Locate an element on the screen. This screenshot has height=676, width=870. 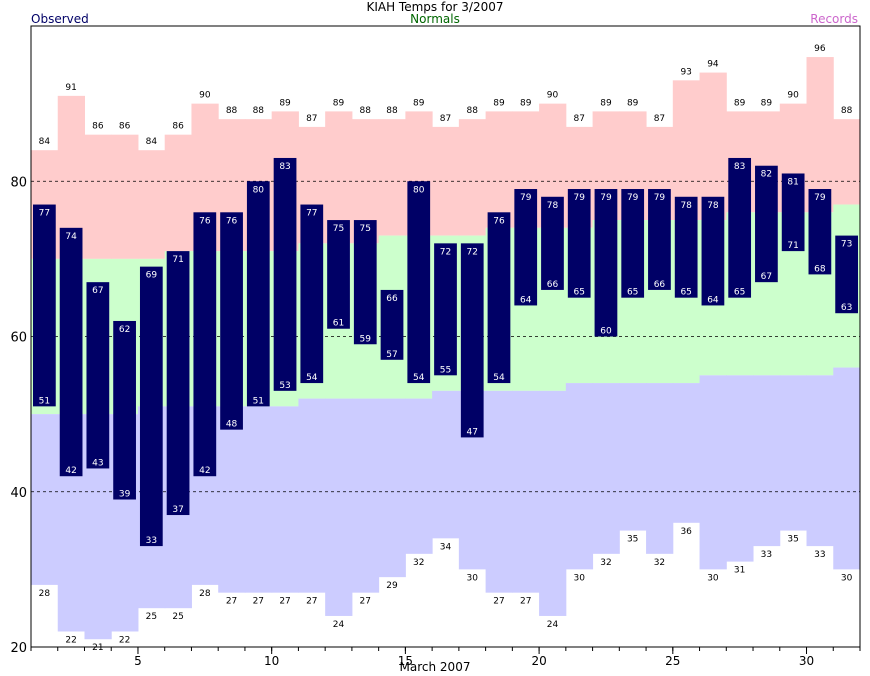
observed-low-label: 53 is located at coordinates (284, 386).